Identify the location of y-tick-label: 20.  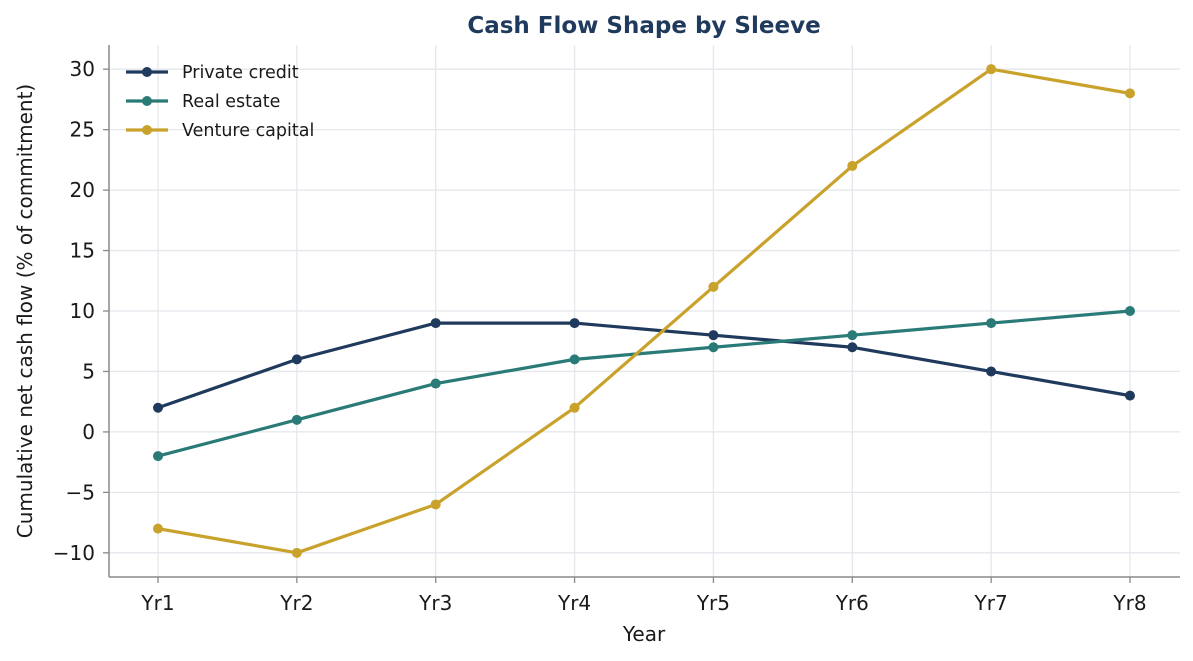
(82, 190).